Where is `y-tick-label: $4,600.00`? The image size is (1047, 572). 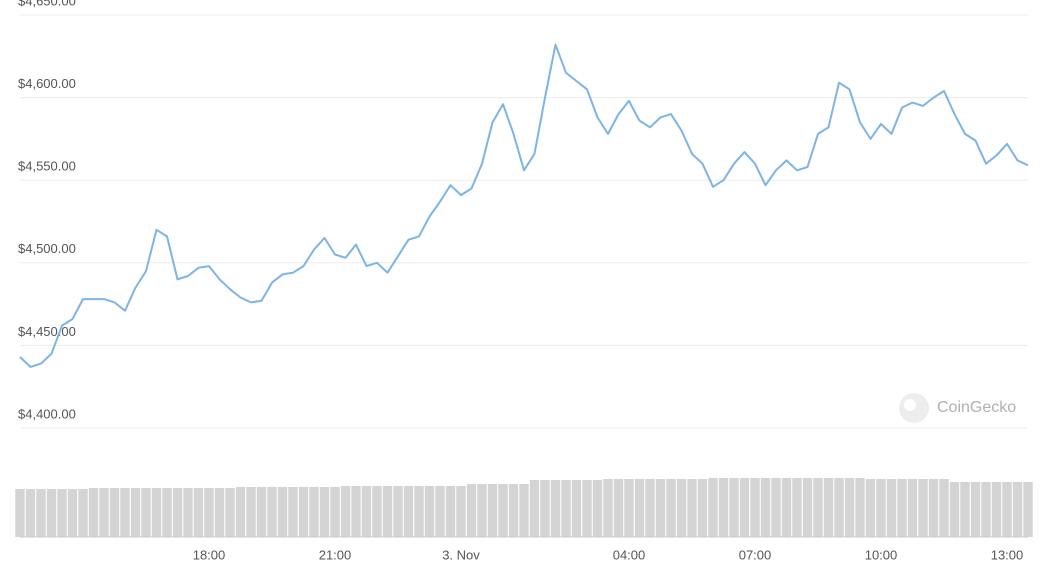
y-tick-label: $4,600.00 is located at coordinates (47, 83).